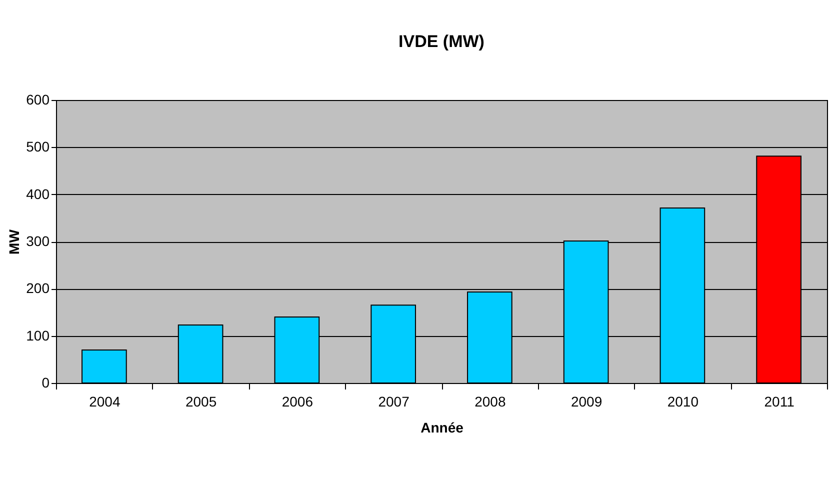 This screenshot has width=840, height=478. I want to click on x-tick-label: 2008, so click(490, 402).